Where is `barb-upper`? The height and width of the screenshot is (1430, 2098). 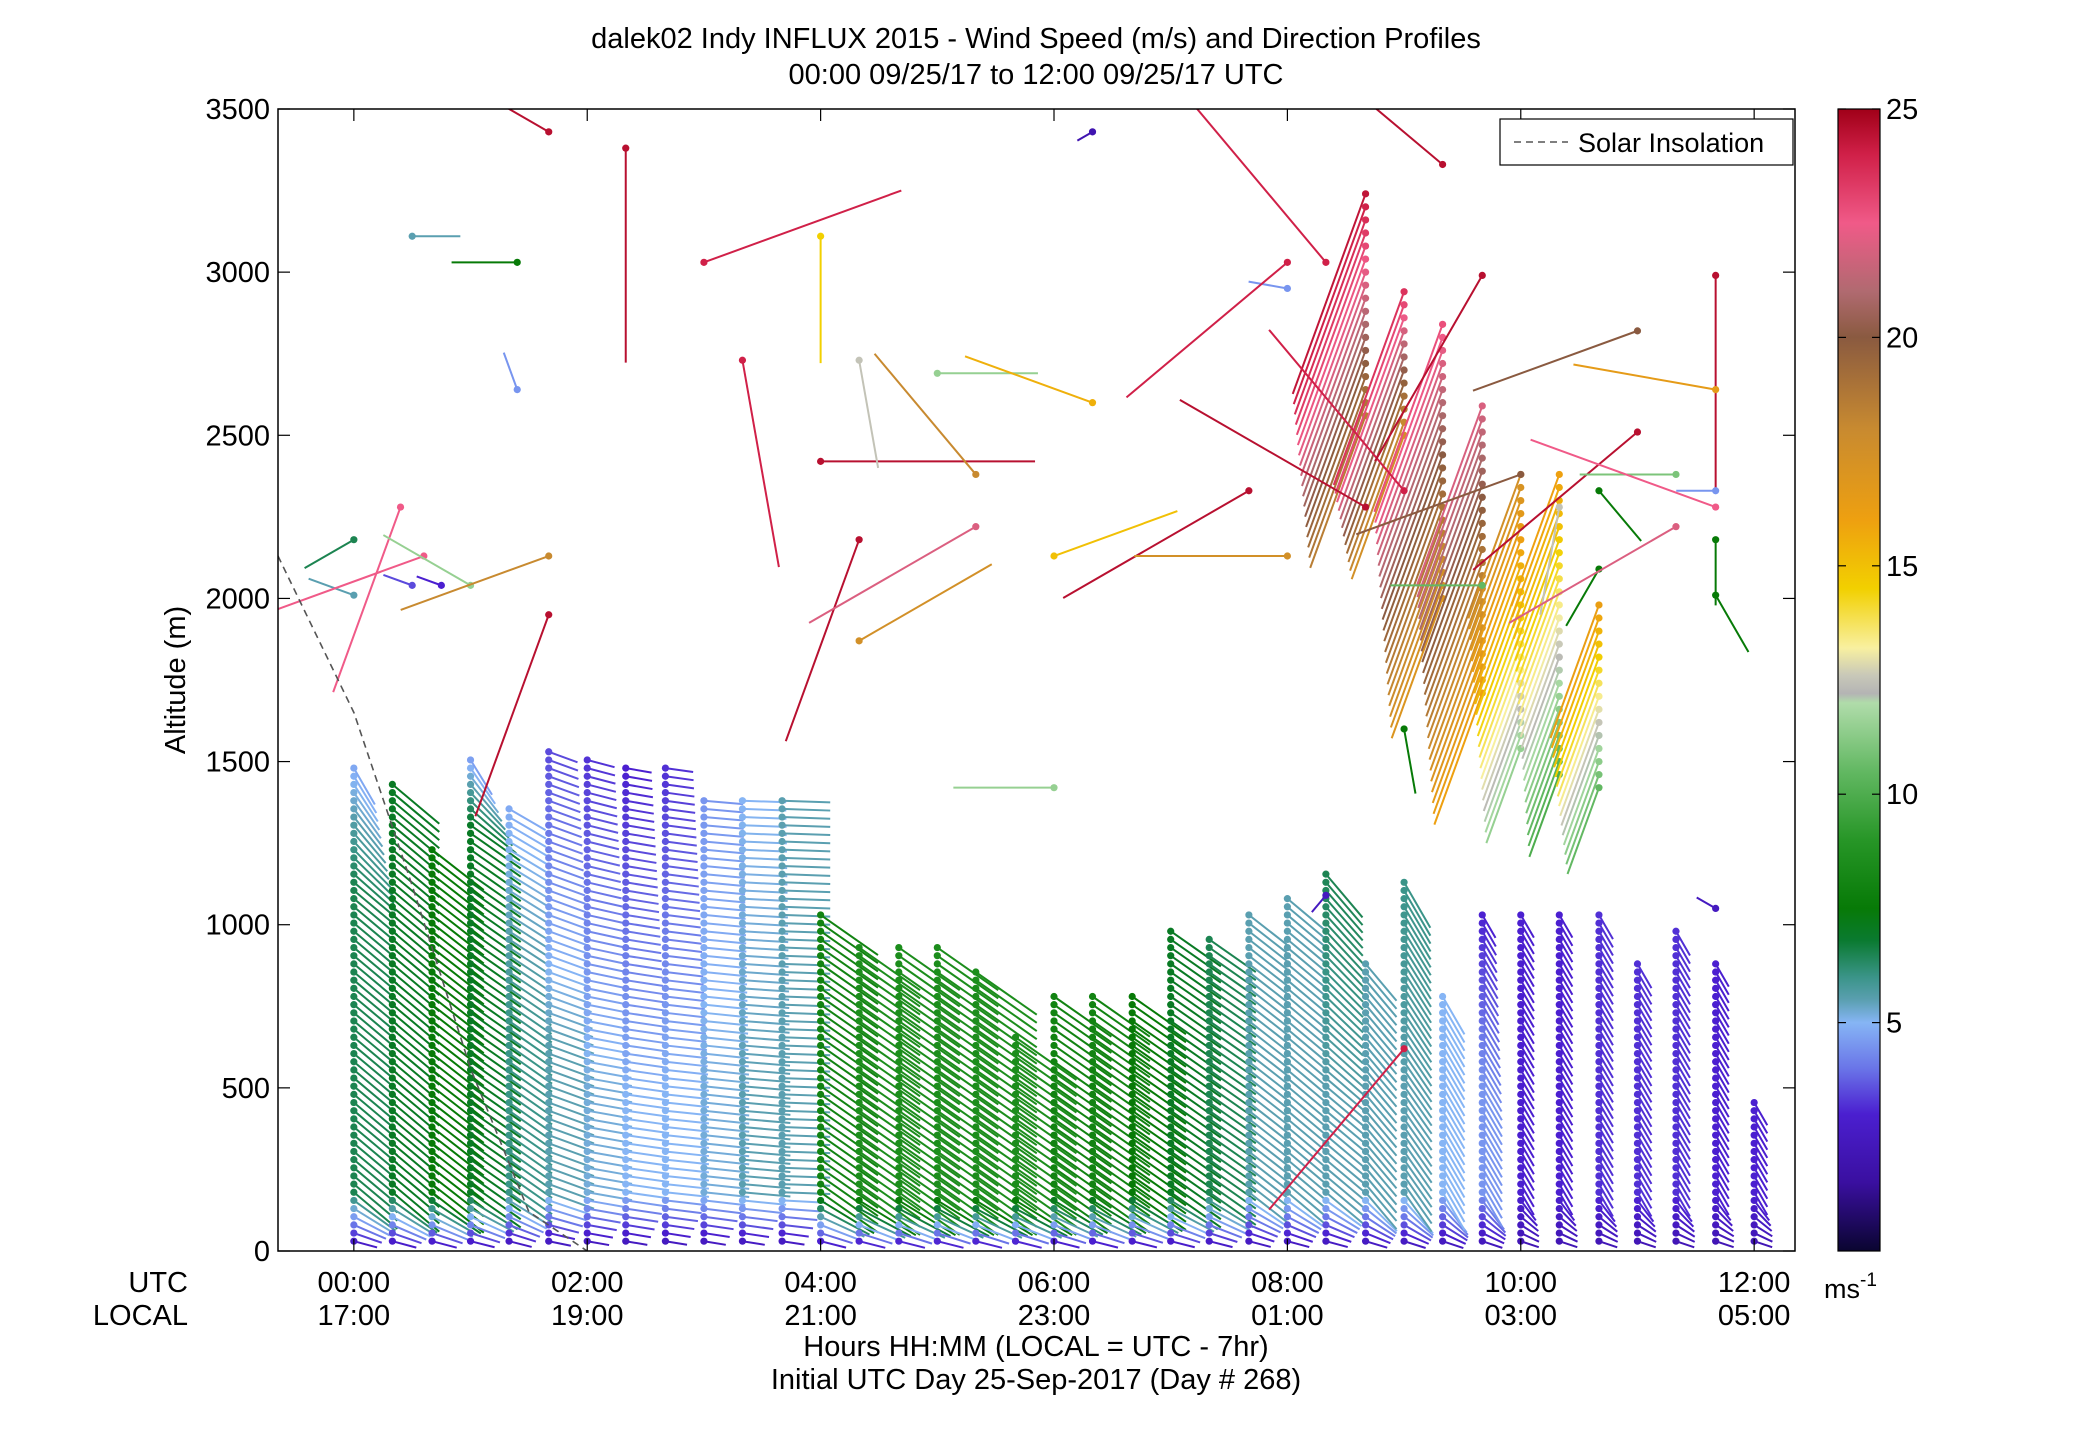 barb-upper is located at coordinates (1410, 416).